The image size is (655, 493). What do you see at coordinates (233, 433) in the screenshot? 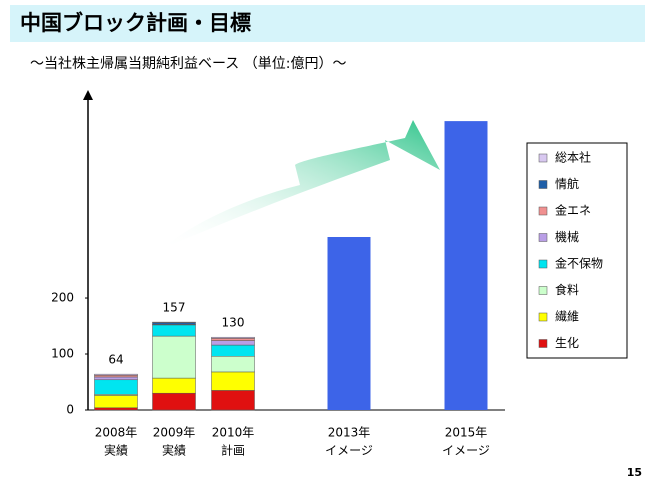
I see `x-tick-label: 2010年` at bounding box center [233, 433].